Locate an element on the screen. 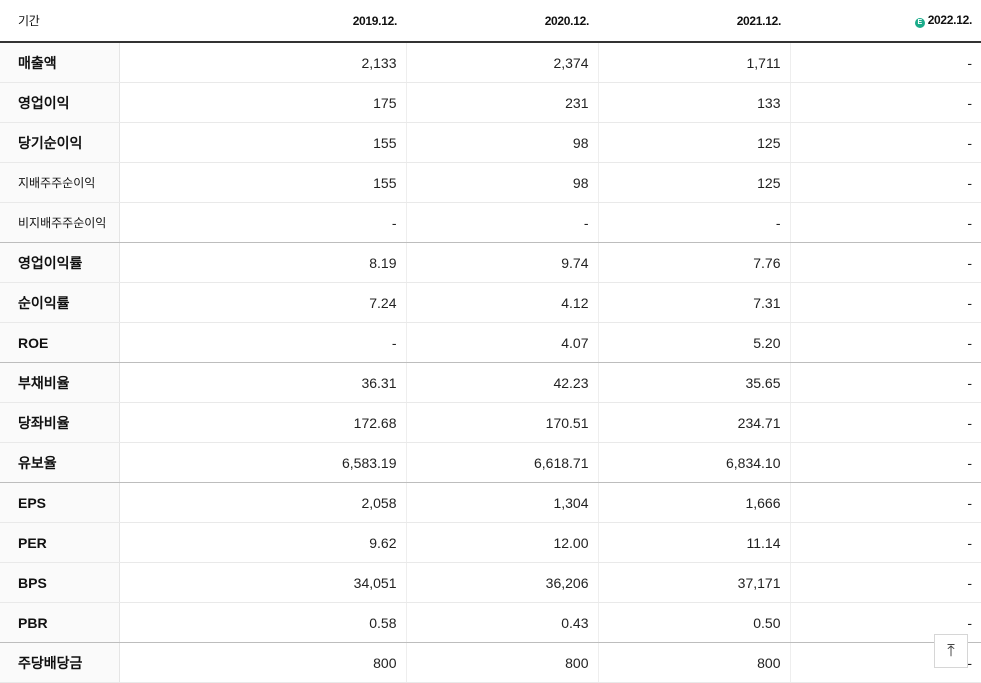  row-label: 지배주주순이익 is located at coordinates (60, 182).